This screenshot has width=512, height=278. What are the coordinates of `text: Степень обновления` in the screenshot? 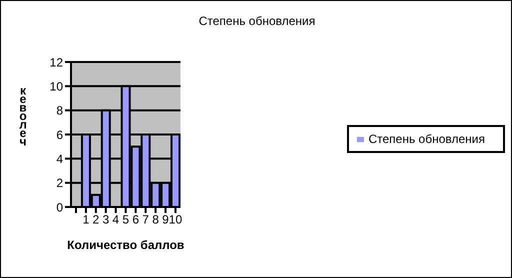 It's located at (257, 21).